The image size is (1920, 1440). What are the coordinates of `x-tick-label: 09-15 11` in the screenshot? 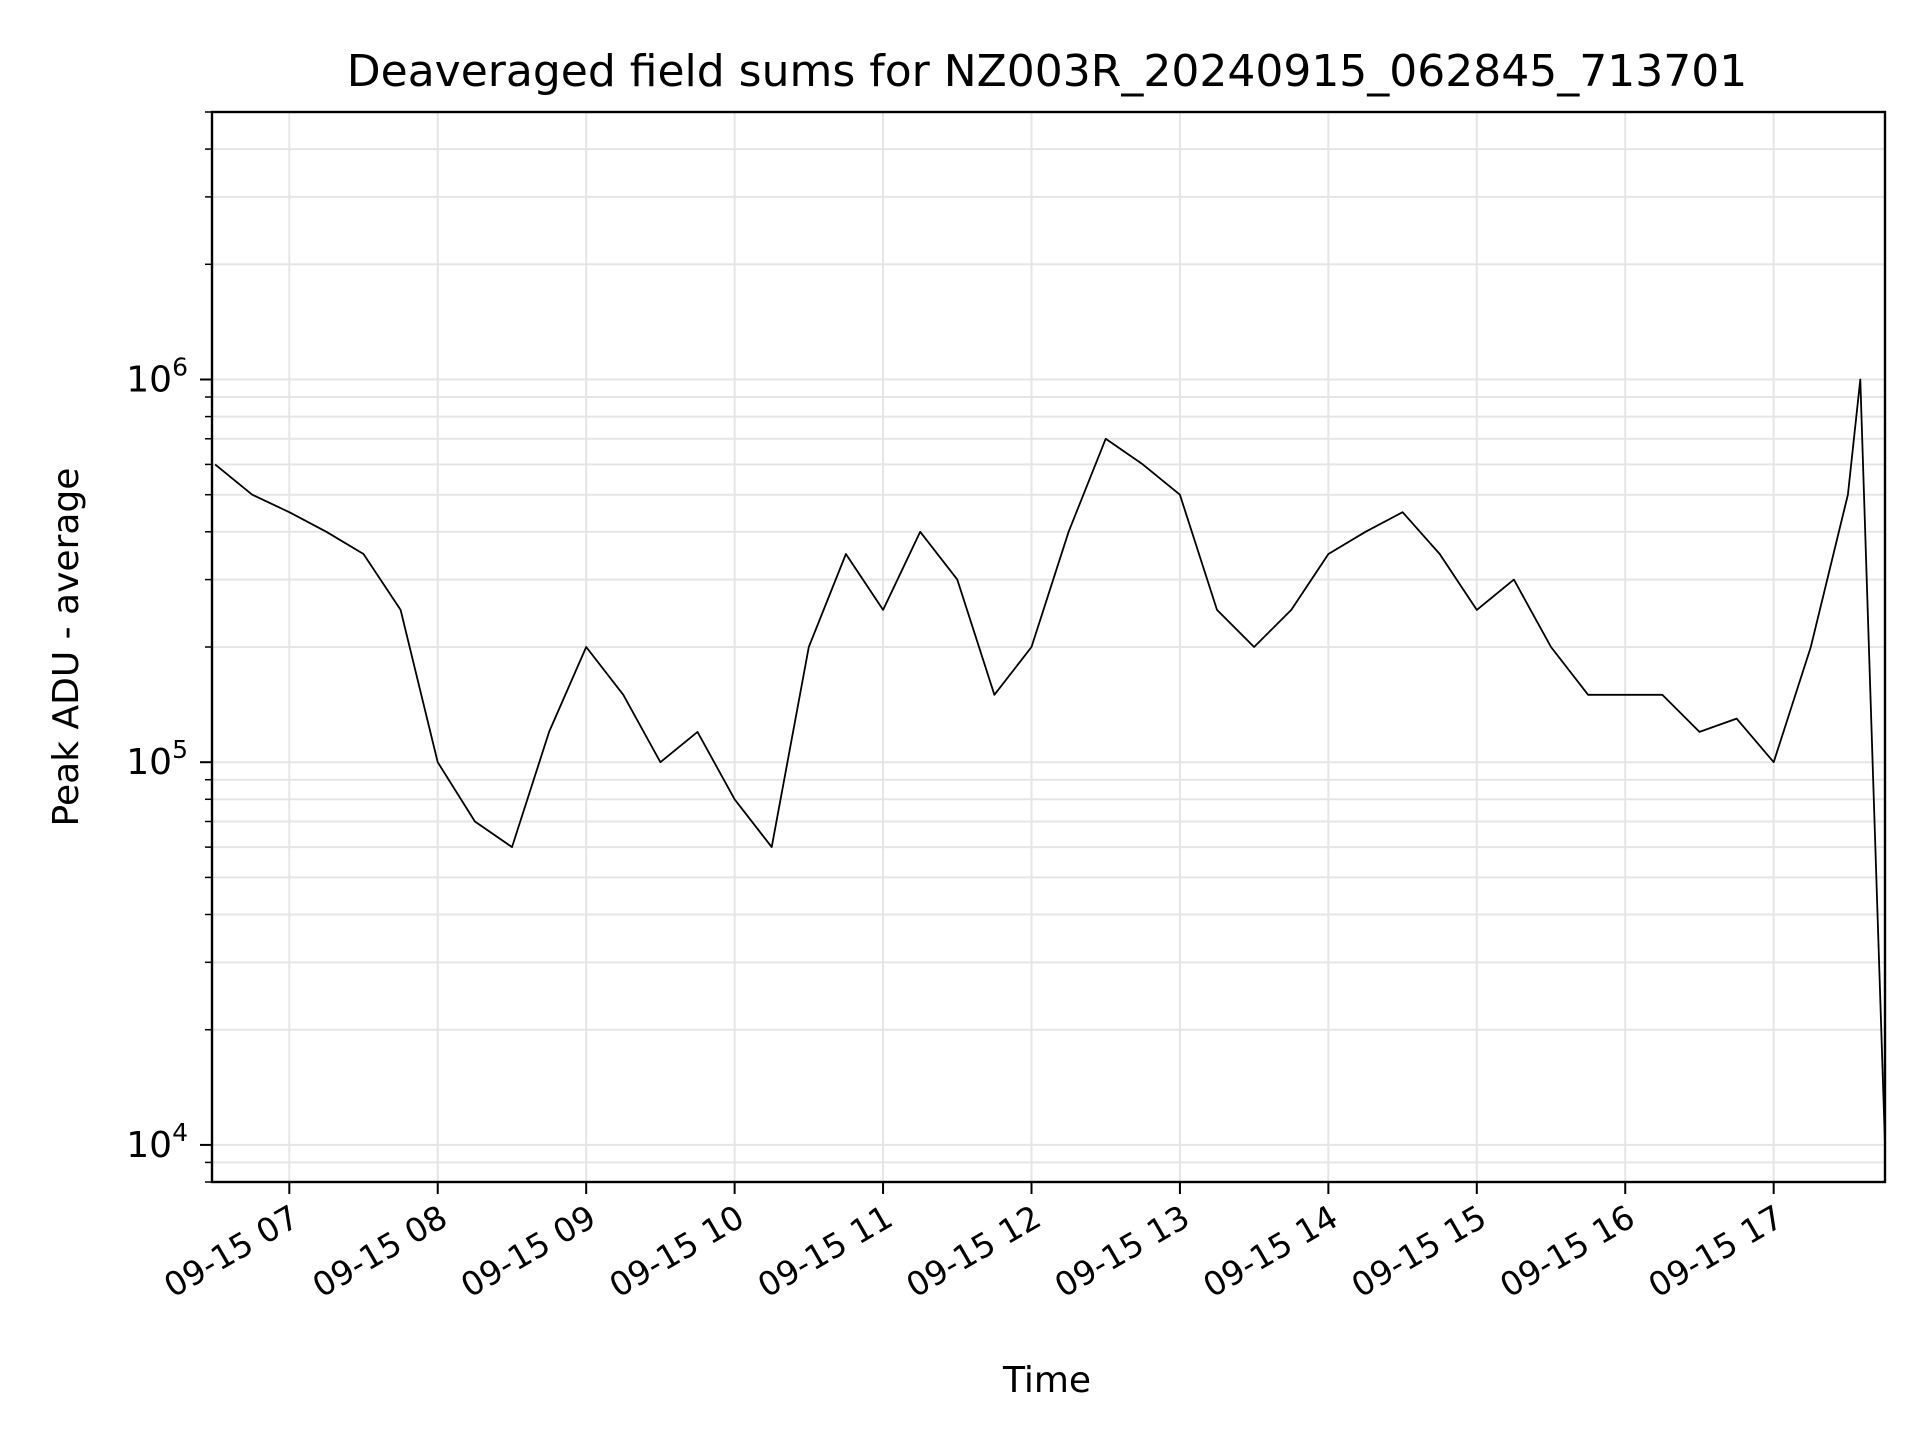 It's located at (825, 1251).